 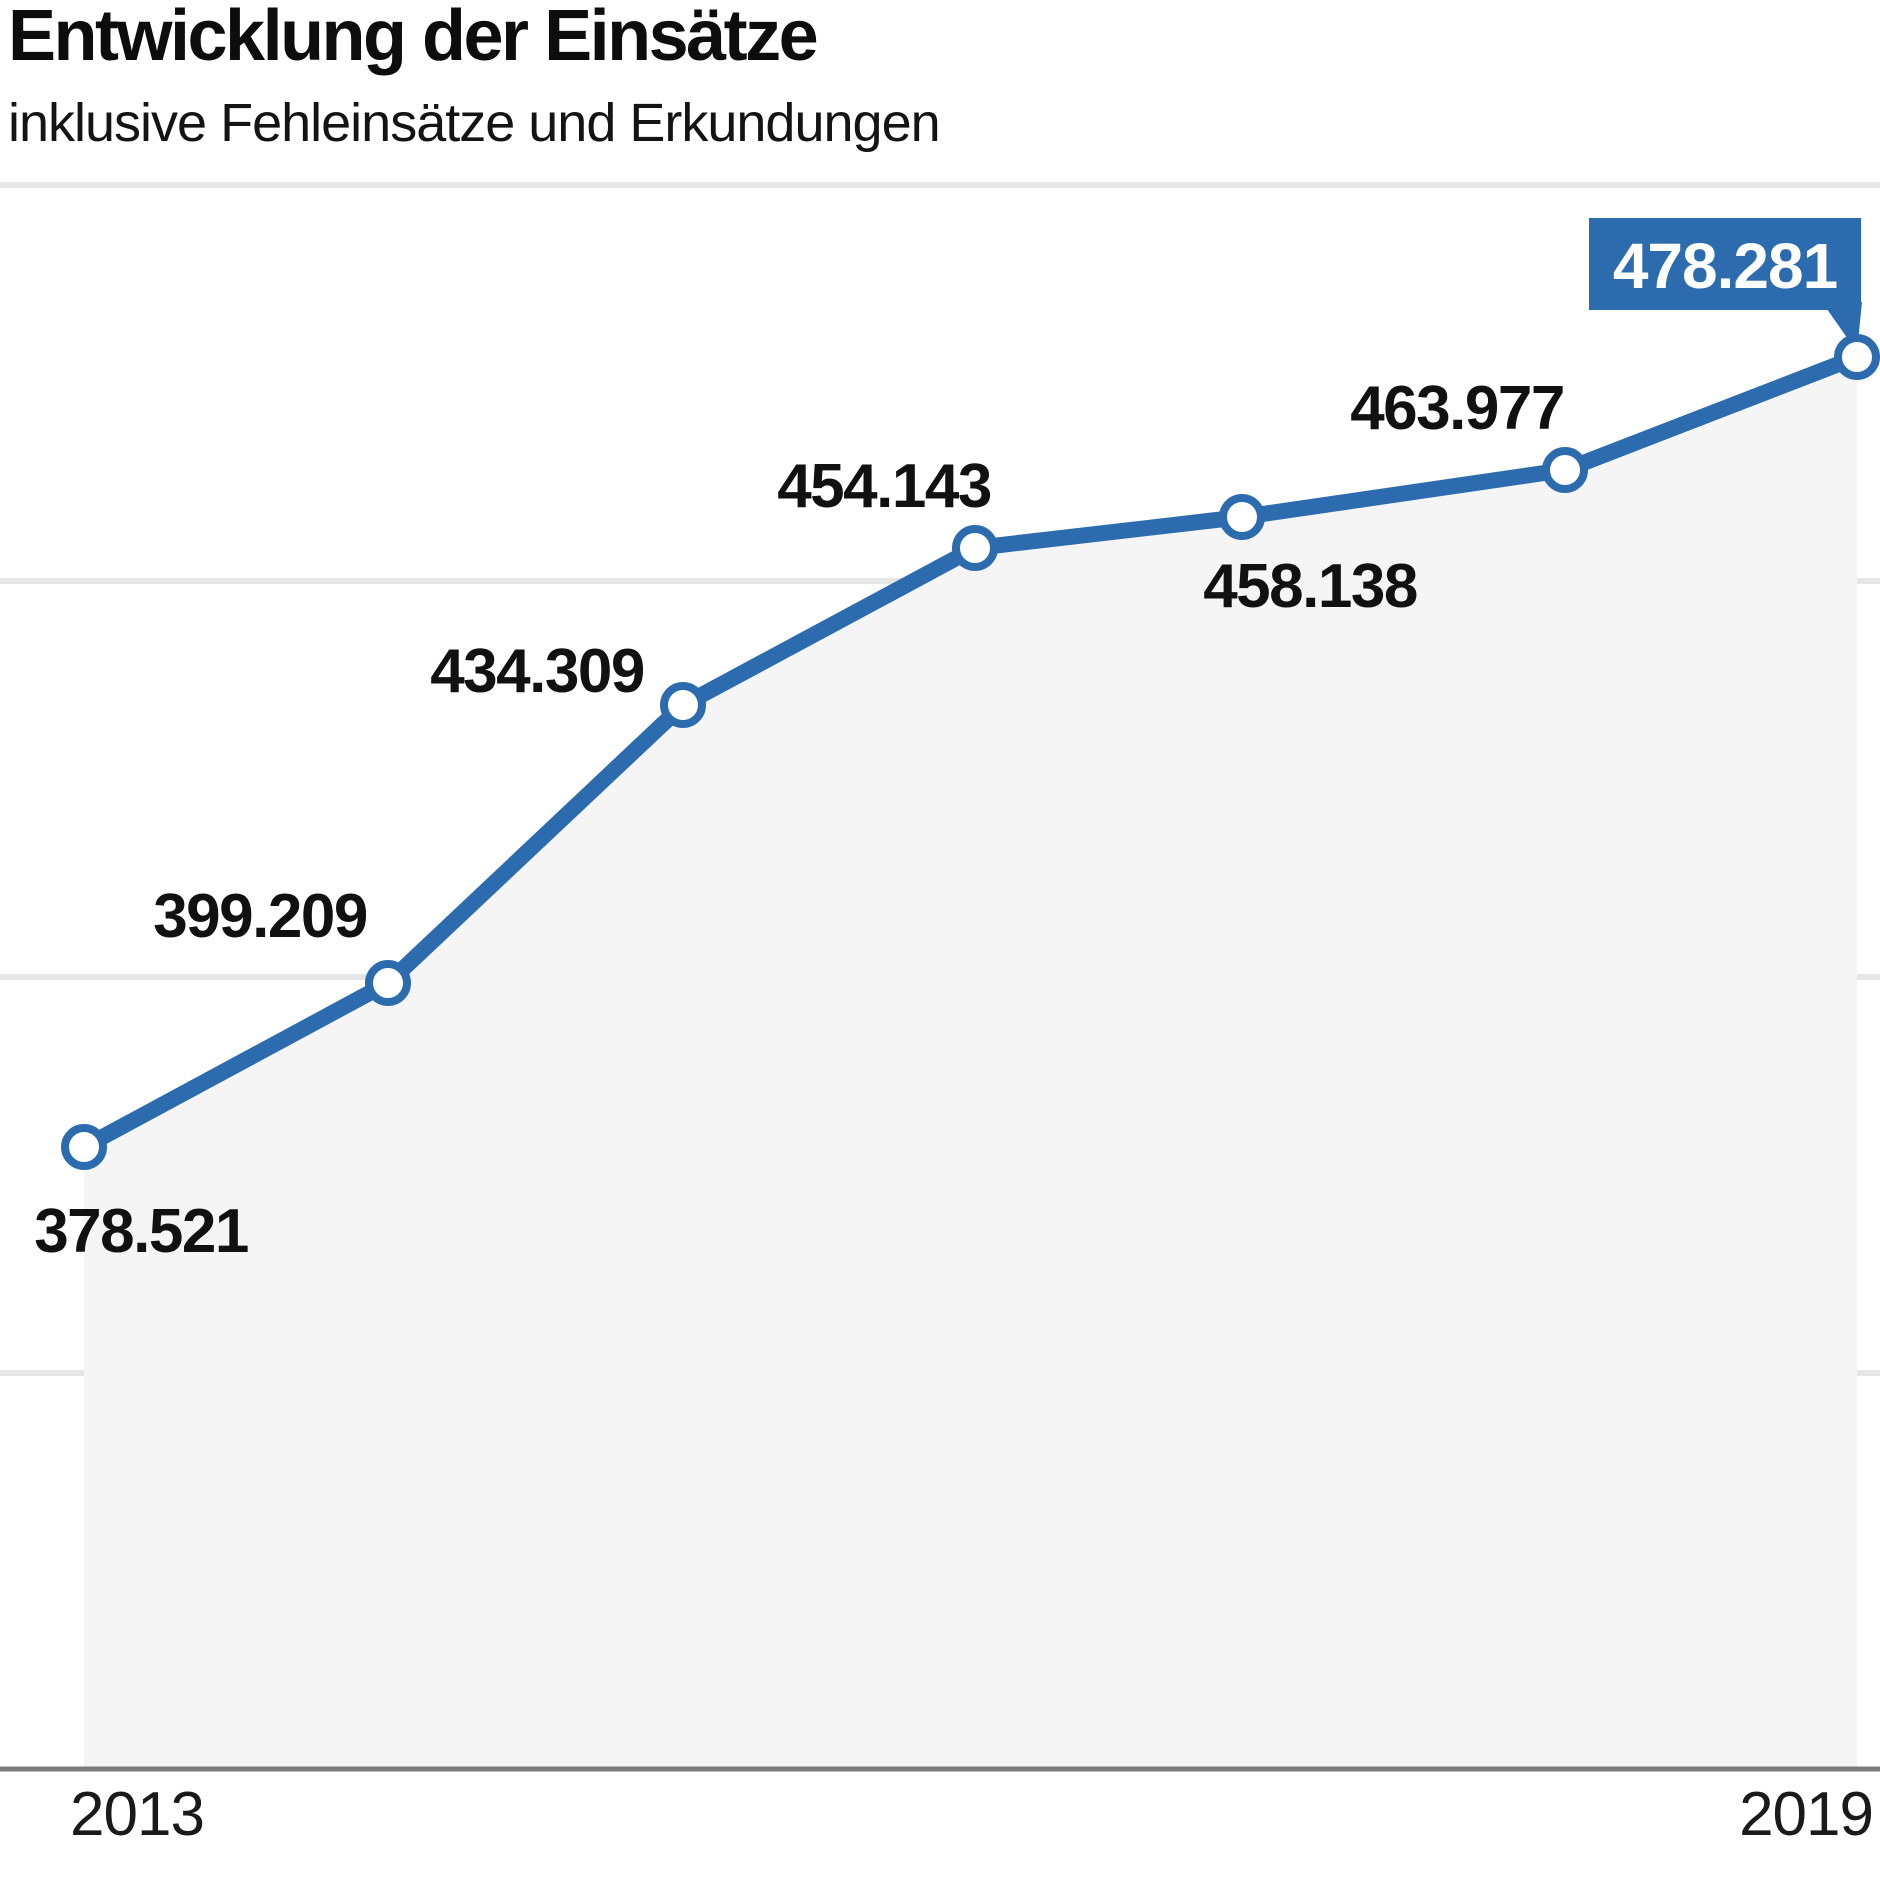 I want to click on value-label: 399.209, so click(x=260, y=916).